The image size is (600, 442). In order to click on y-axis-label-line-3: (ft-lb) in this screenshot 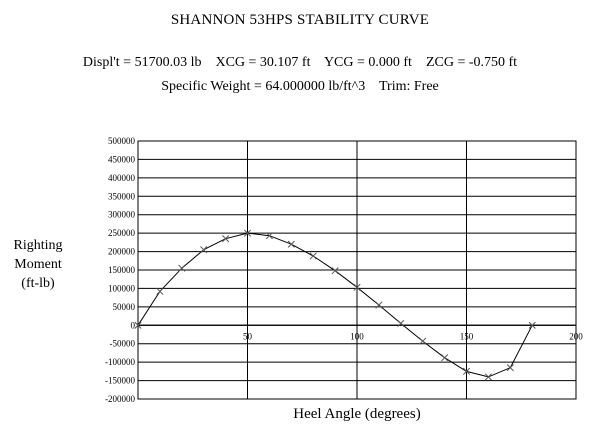, I will do `click(38, 283)`.